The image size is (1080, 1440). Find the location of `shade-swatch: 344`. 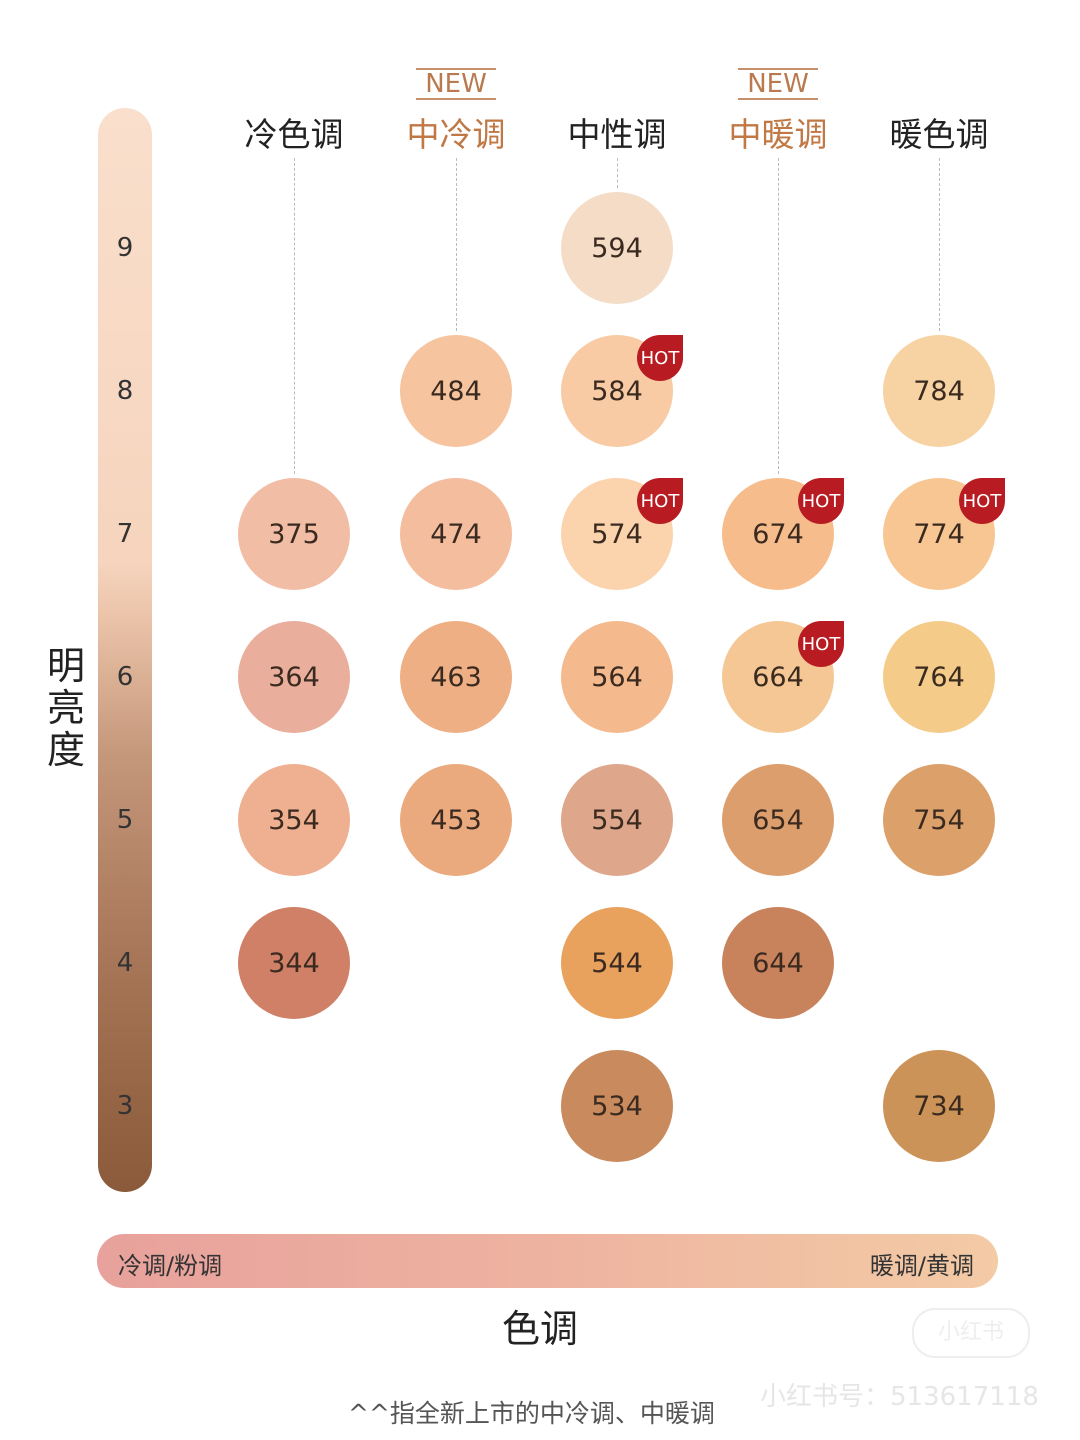

shade-swatch: 344 is located at coordinates (294, 963).